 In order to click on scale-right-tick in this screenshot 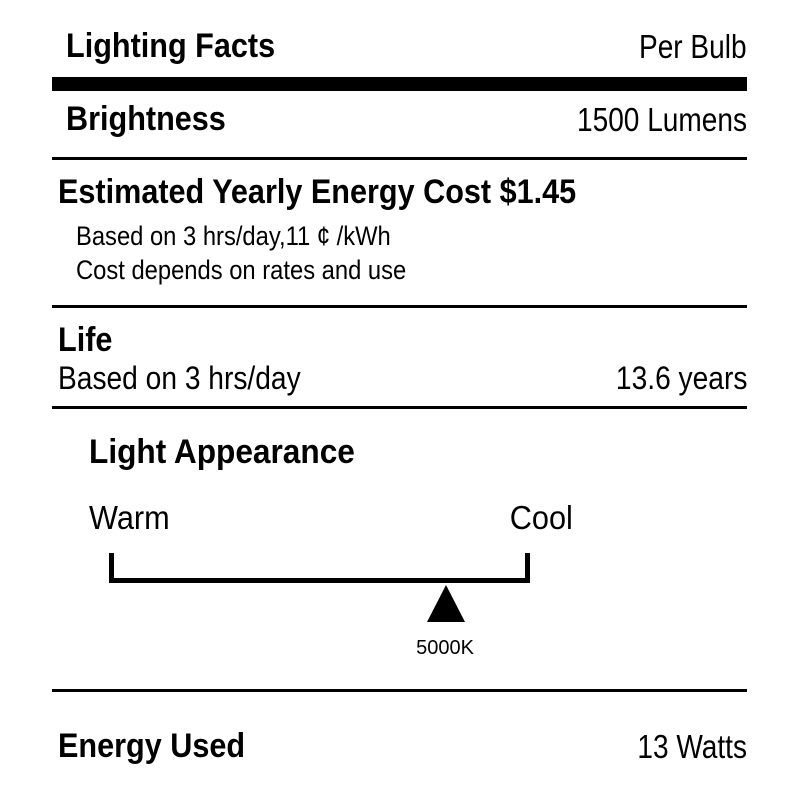, I will do `click(527, 568)`.